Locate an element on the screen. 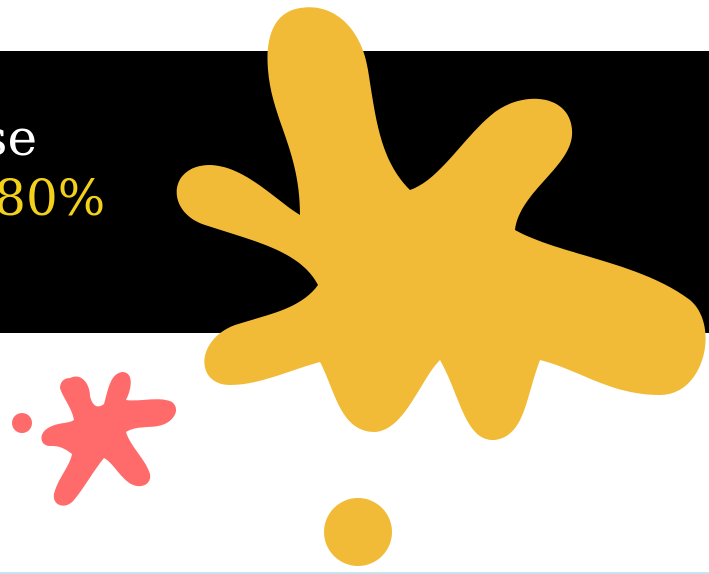 Image resolution: width=709 pixels, height=574 pixels. bottom-divider is located at coordinates (354, 573).